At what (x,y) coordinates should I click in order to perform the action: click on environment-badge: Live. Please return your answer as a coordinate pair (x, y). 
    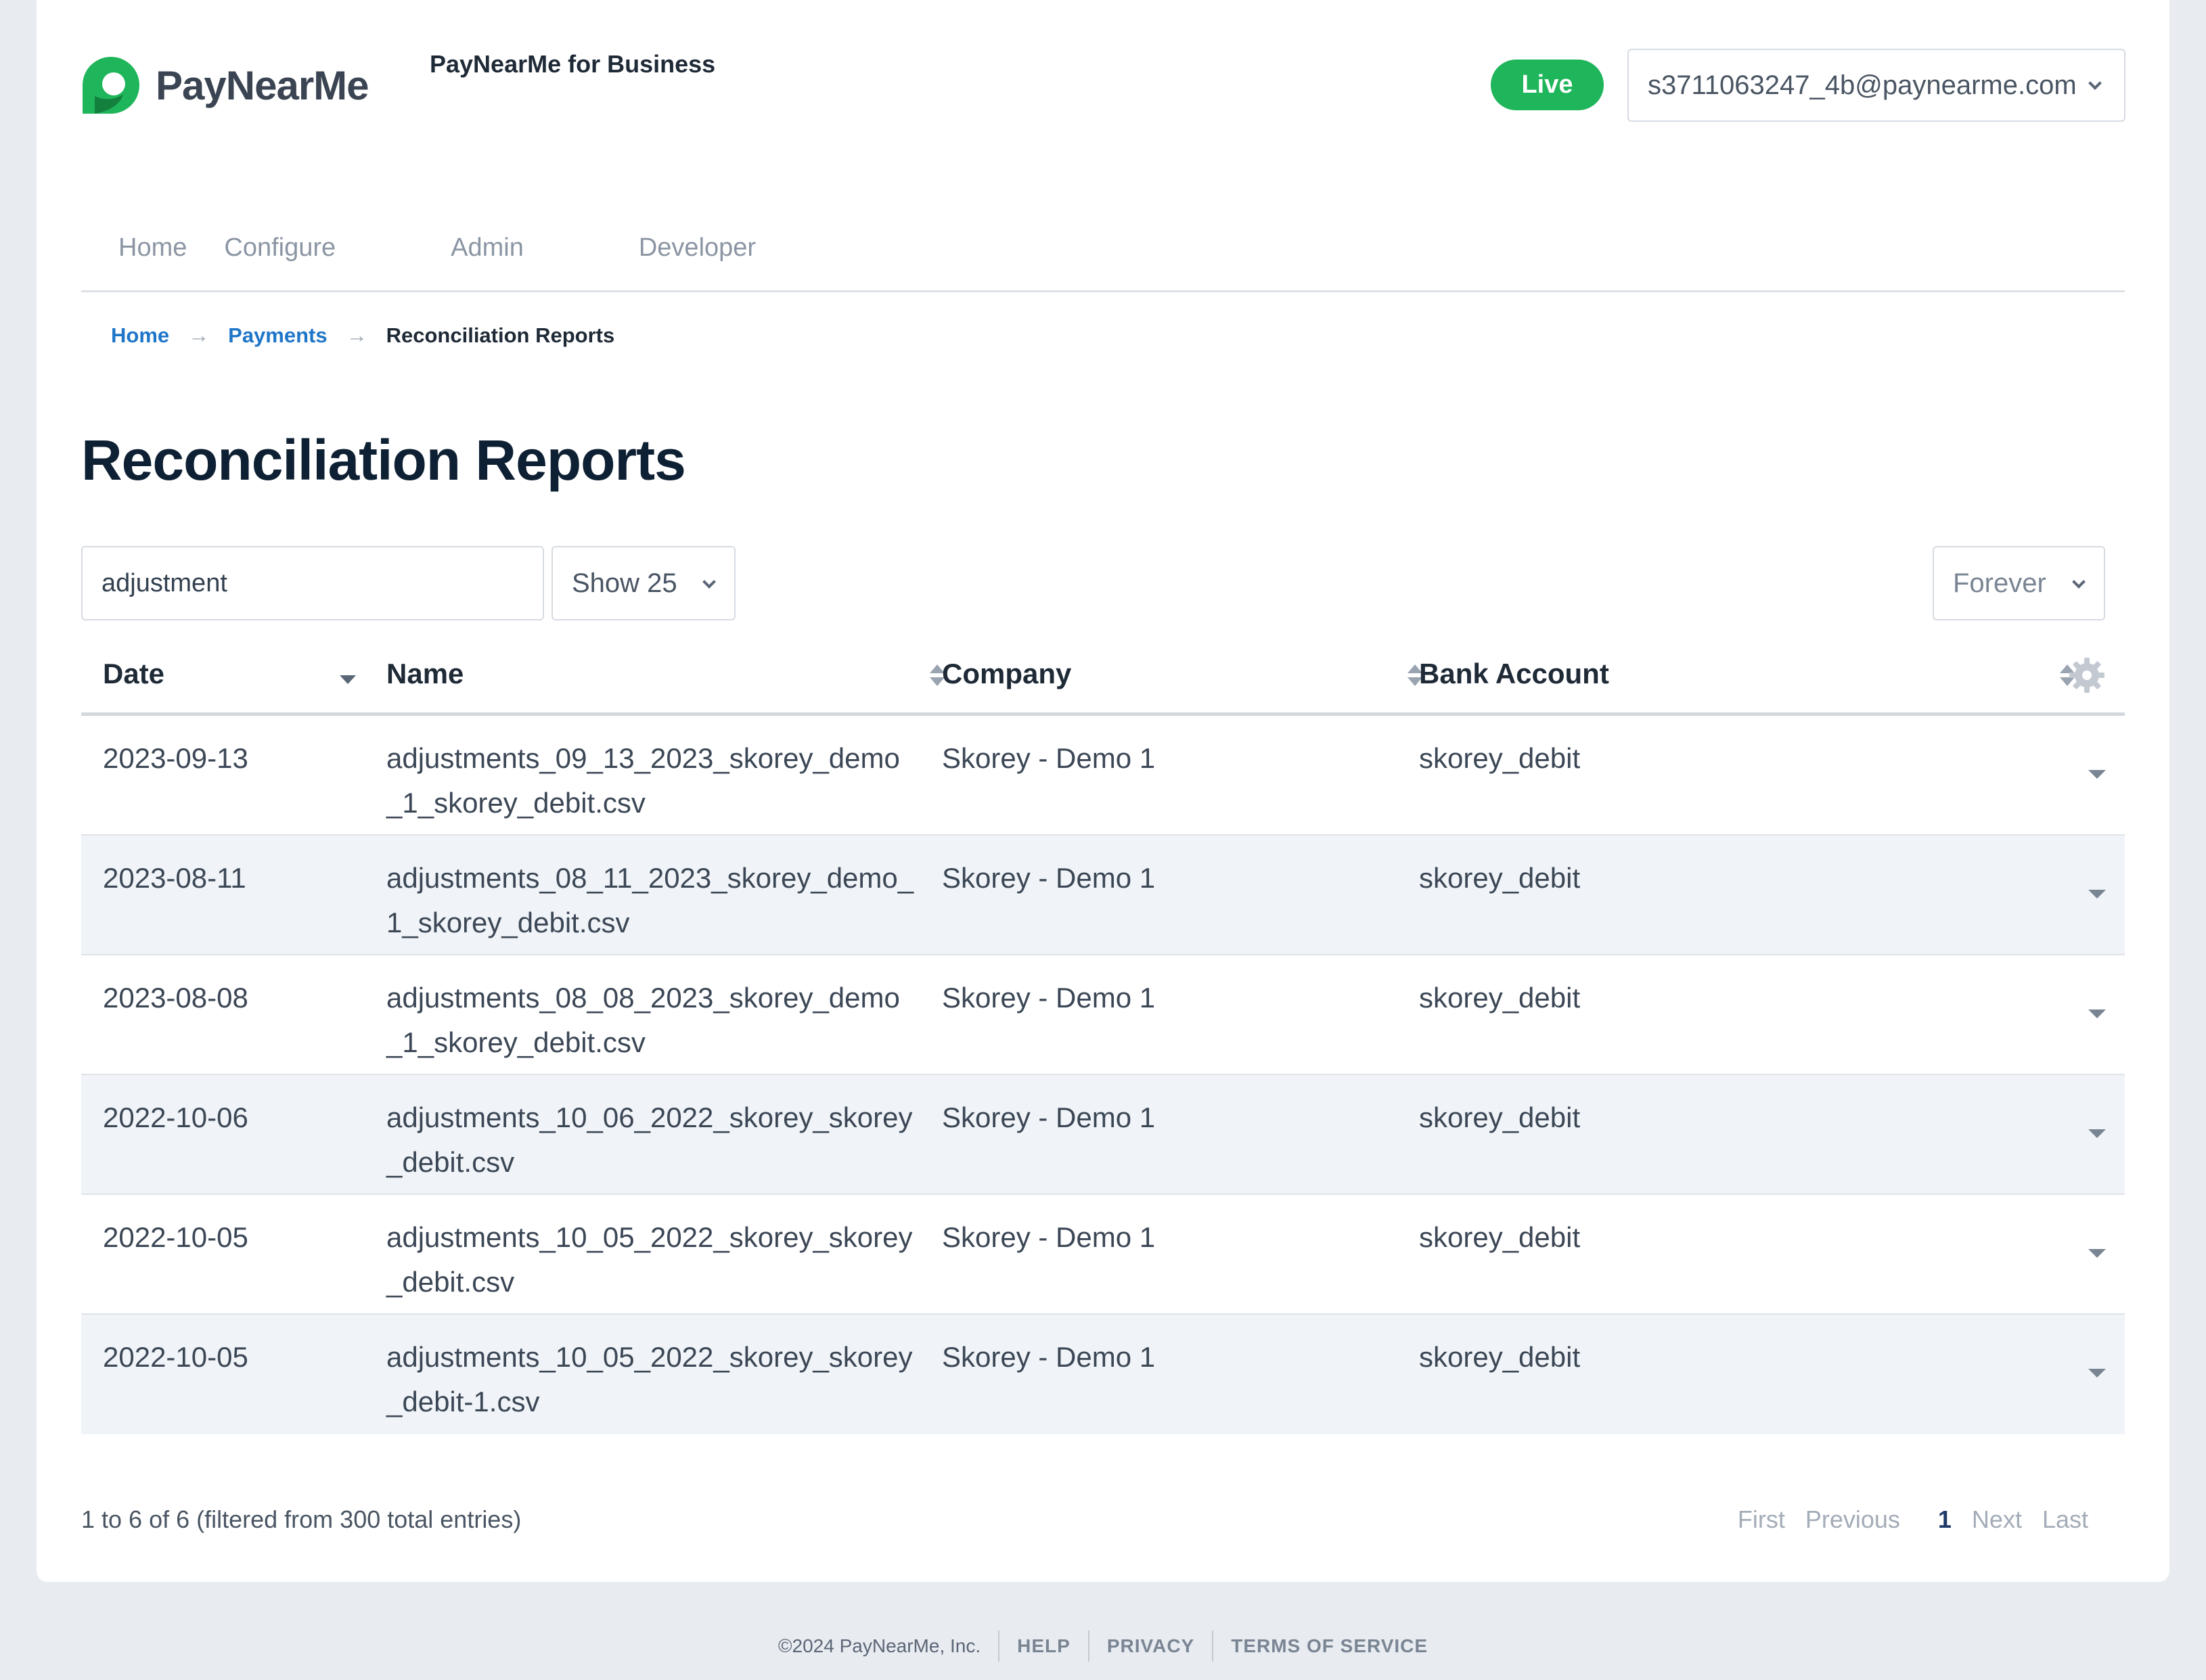
    Looking at the image, I should click on (1547, 85).